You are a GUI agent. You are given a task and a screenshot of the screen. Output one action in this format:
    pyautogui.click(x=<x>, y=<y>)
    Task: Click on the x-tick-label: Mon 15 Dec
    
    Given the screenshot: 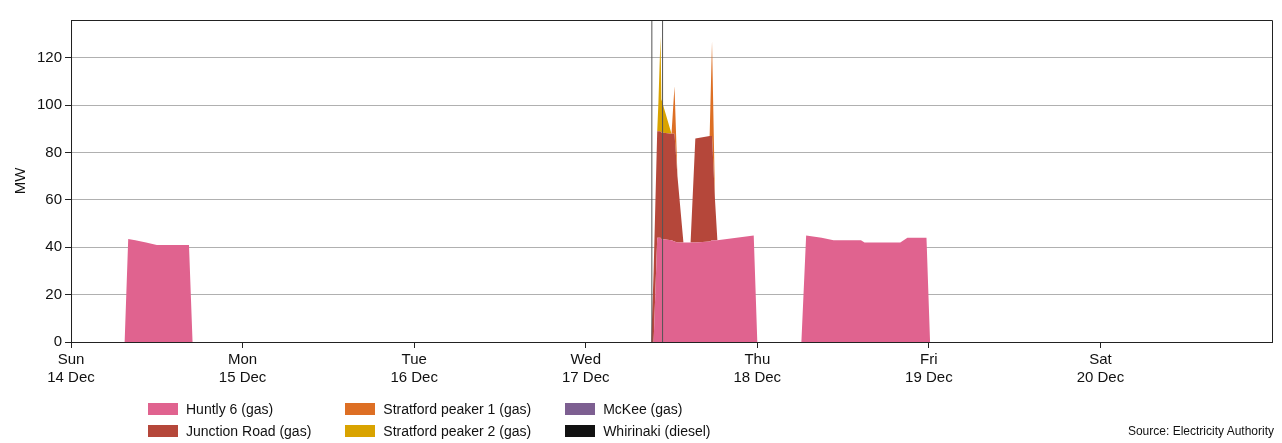 What is the action you would take?
    pyautogui.click(x=242, y=368)
    